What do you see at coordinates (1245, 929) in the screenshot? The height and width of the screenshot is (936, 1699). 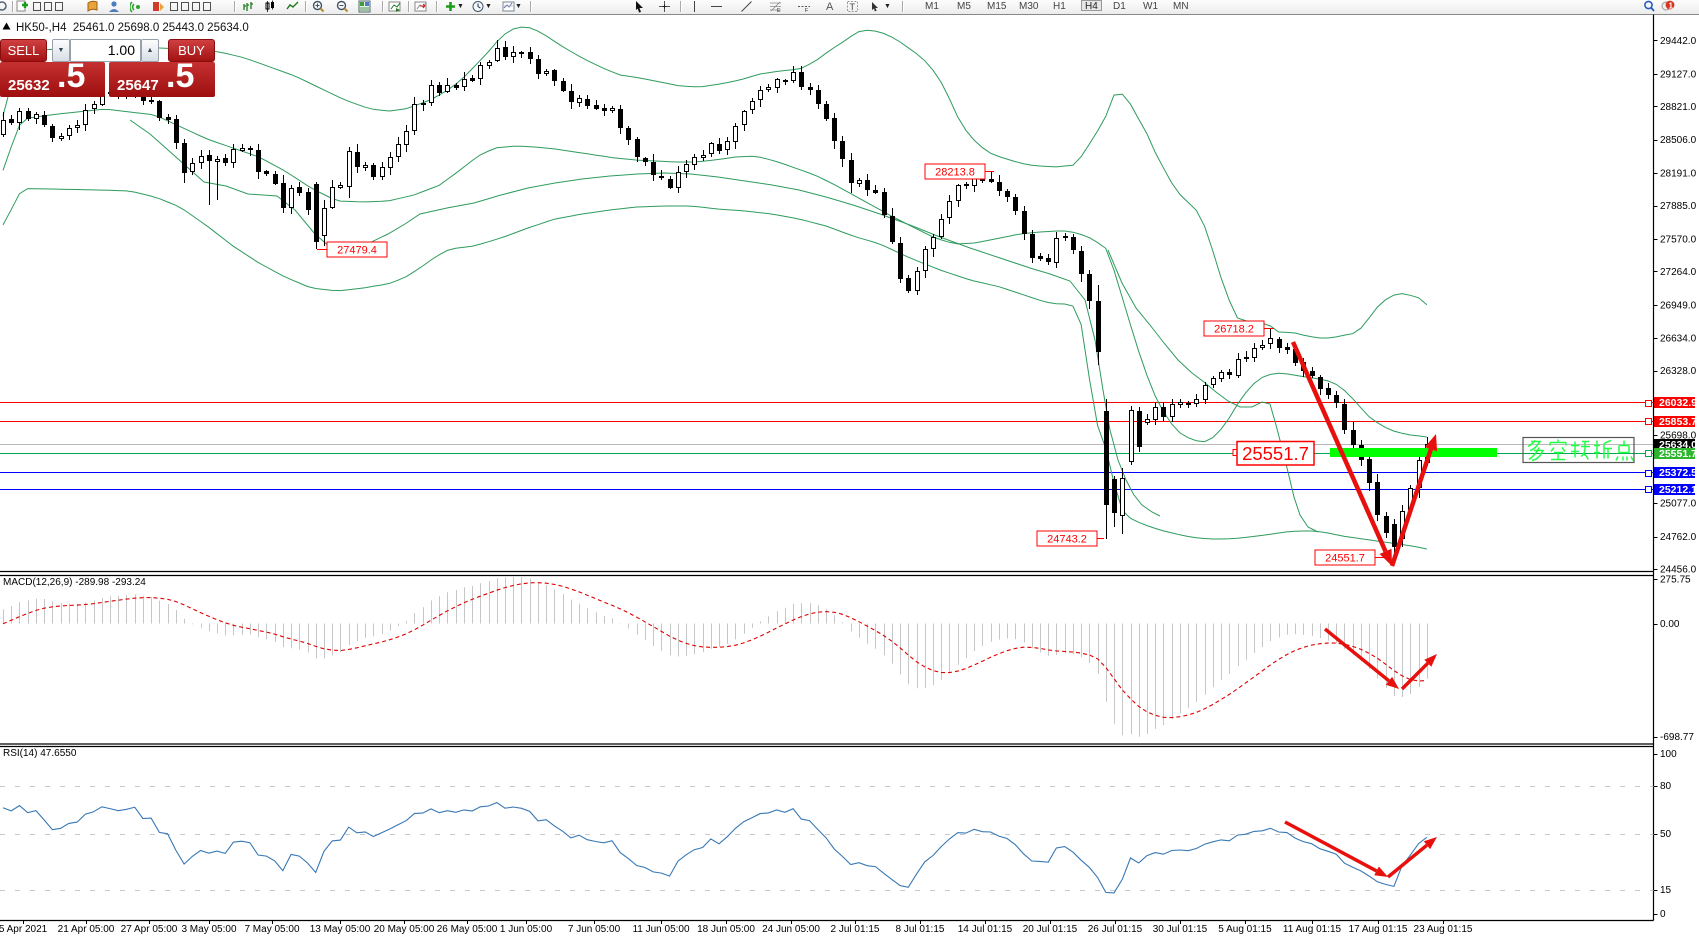 I see `svg-text: 5 Aug 01:15` at bounding box center [1245, 929].